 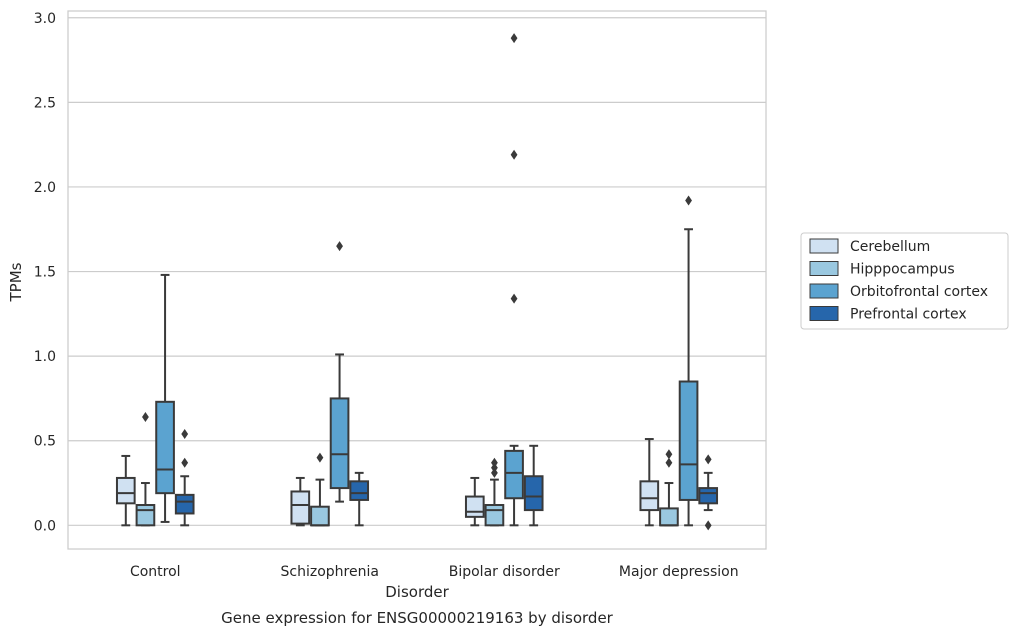 What do you see at coordinates (679, 572) in the screenshot?
I see `x-tick-label: Major depression` at bounding box center [679, 572].